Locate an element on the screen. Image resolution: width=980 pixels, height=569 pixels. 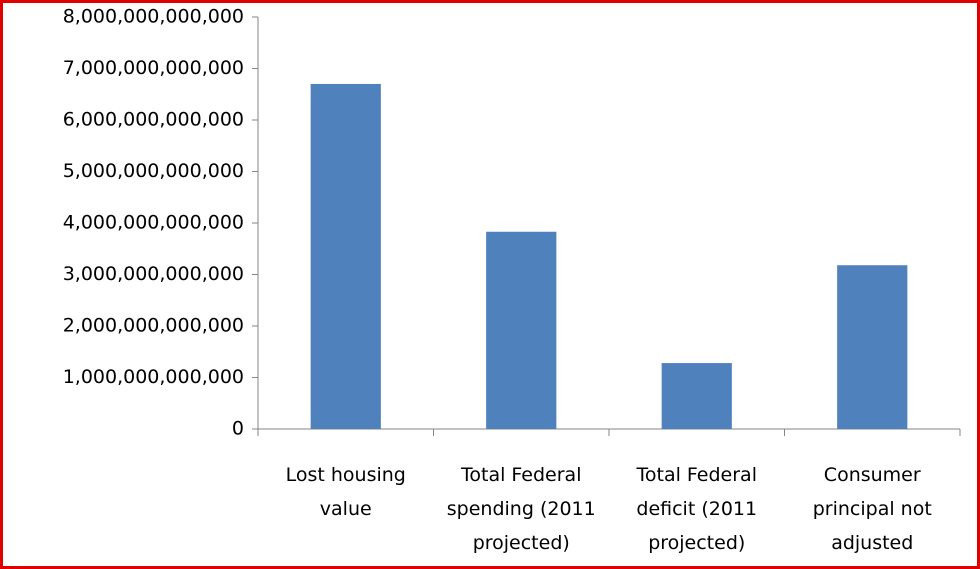
x-tick-label: Consumer principal not adjusted is located at coordinates (872, 509).